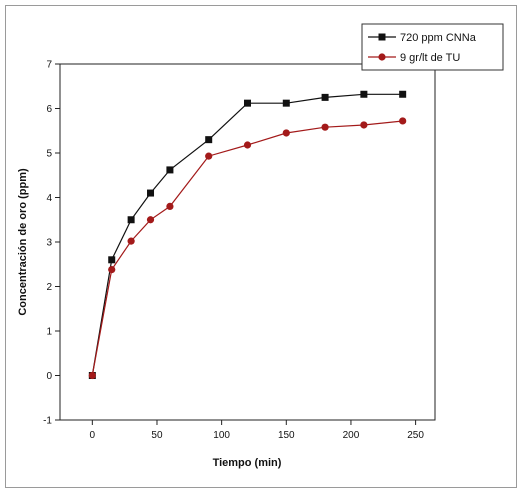  What do you see at coordinates (221, 435) in the screenshot?
I see `x-tick-label: 100` at bounding box center [221, 435].